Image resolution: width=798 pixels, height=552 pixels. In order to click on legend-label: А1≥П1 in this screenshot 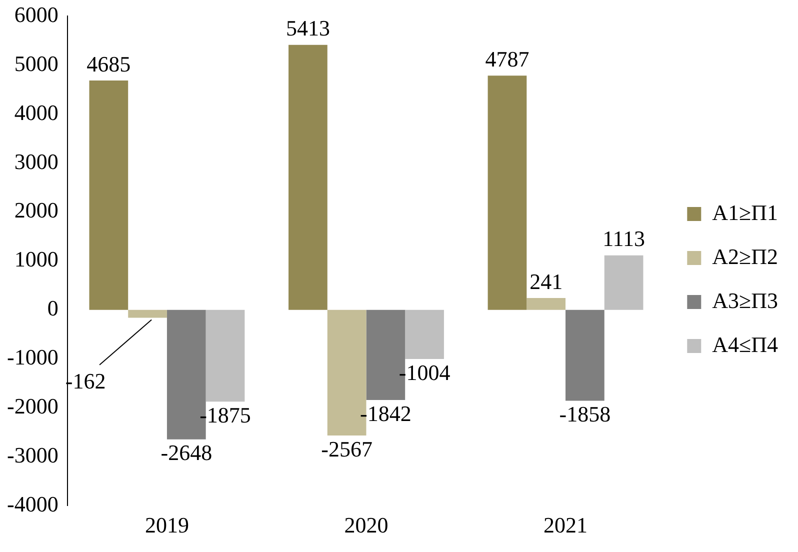, I will do `click(745, 212)`.